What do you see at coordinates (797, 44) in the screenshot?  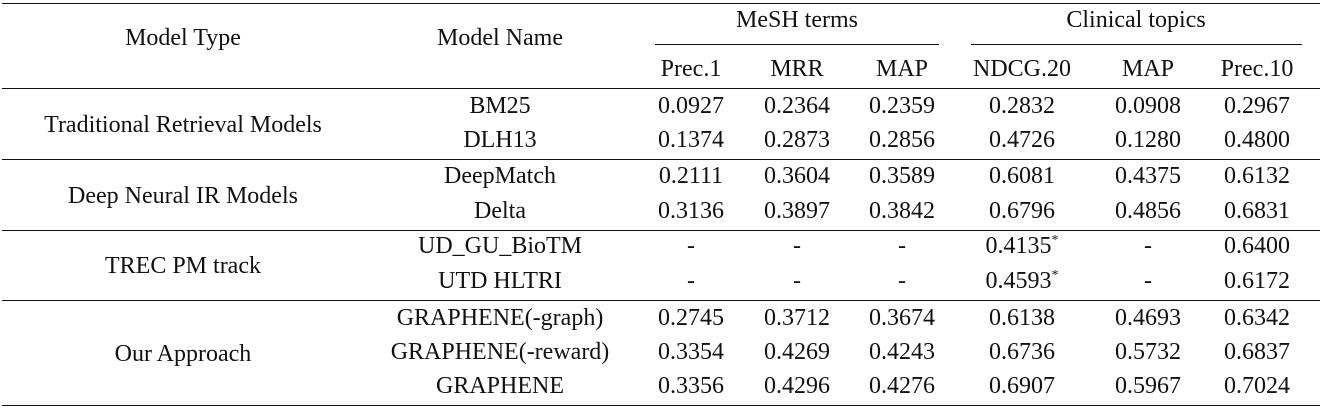 I see `mesh-group-underline` at bounding box center [797, 44].